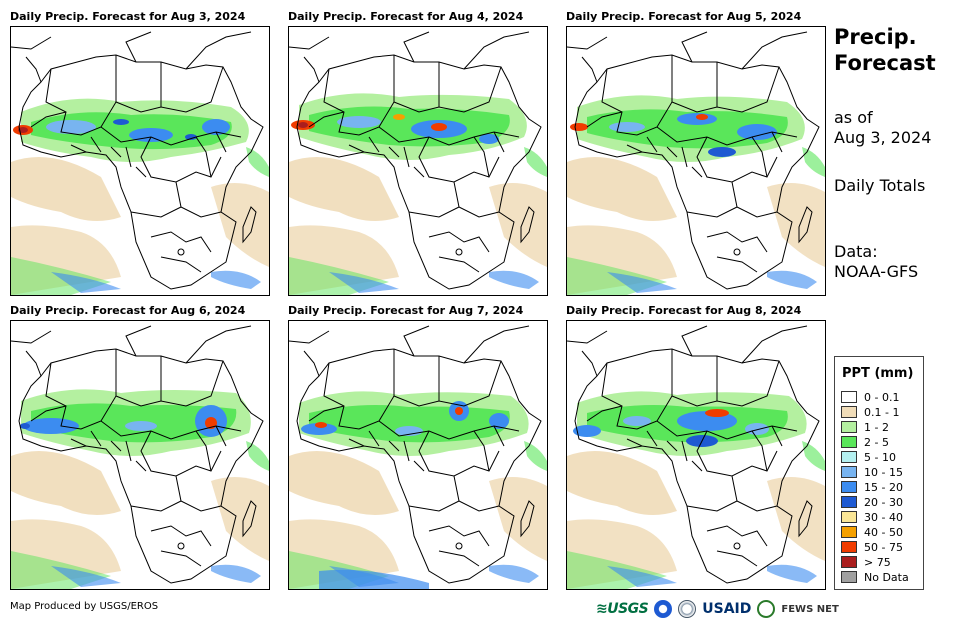 The height and width of the screenshot is (624, 970). I want to click on legend-item: 1 - 2, so click(865, 427).